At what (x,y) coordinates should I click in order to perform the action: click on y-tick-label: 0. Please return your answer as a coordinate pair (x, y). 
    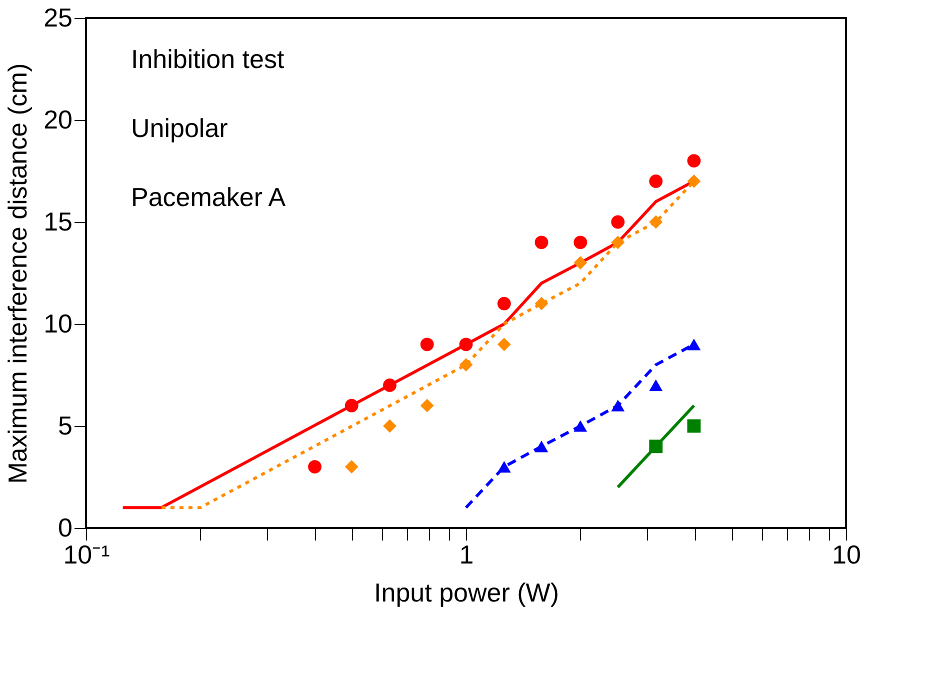
    Looking at the image, I should click on (65, 527).